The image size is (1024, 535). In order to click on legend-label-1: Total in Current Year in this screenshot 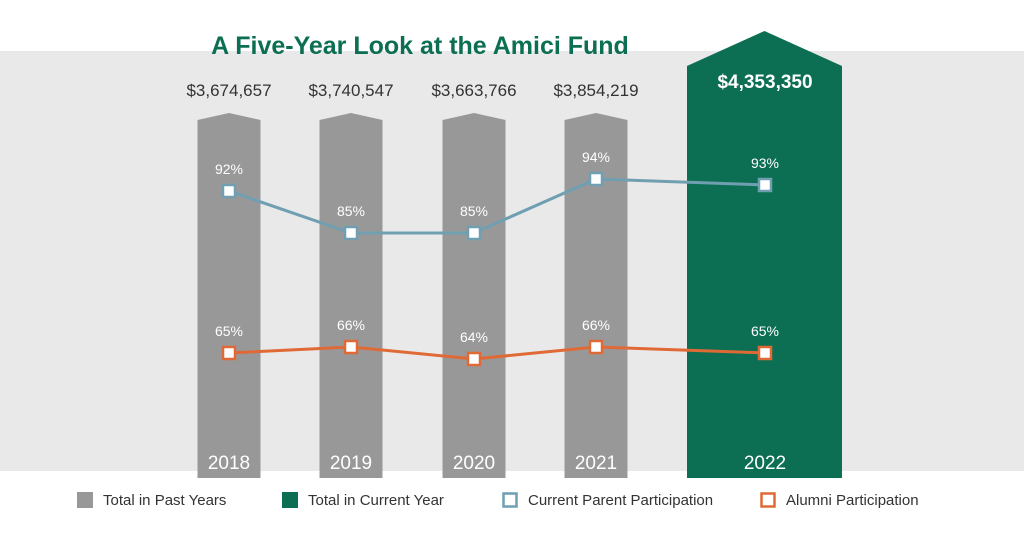, I will do `click(376, 500)`.